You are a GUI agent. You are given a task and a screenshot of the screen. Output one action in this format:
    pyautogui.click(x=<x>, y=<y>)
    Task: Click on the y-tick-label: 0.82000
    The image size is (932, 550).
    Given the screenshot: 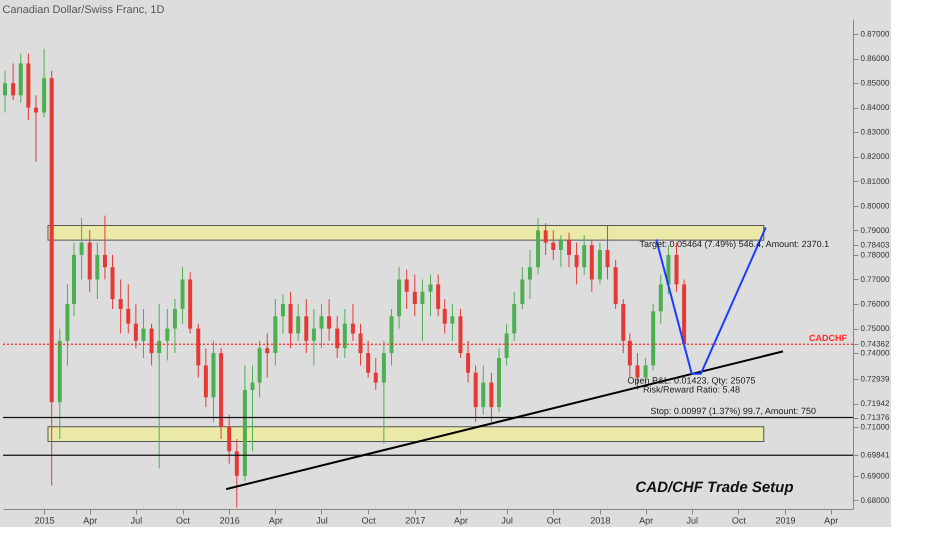 What is the action you would take?
    pyautogui.click(x=875, y=157)
    